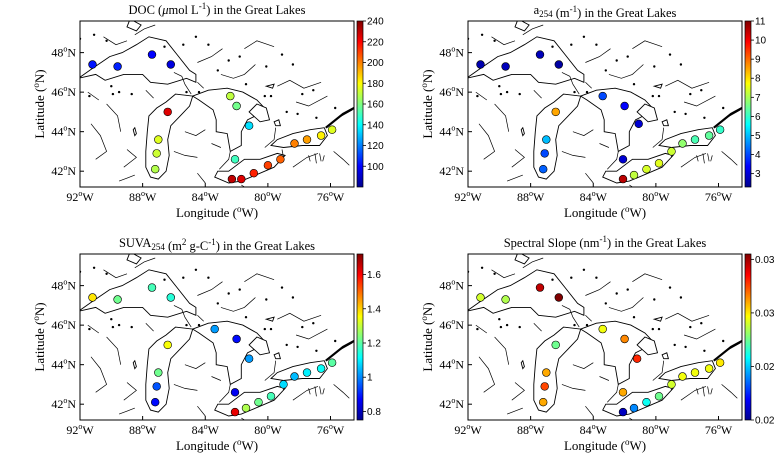 The width and height of the screenshot is (775, 467). What do you see at coordinates (526, 293) in the screenshot?
I see `lake-superior` at bounding box center [526, 293].